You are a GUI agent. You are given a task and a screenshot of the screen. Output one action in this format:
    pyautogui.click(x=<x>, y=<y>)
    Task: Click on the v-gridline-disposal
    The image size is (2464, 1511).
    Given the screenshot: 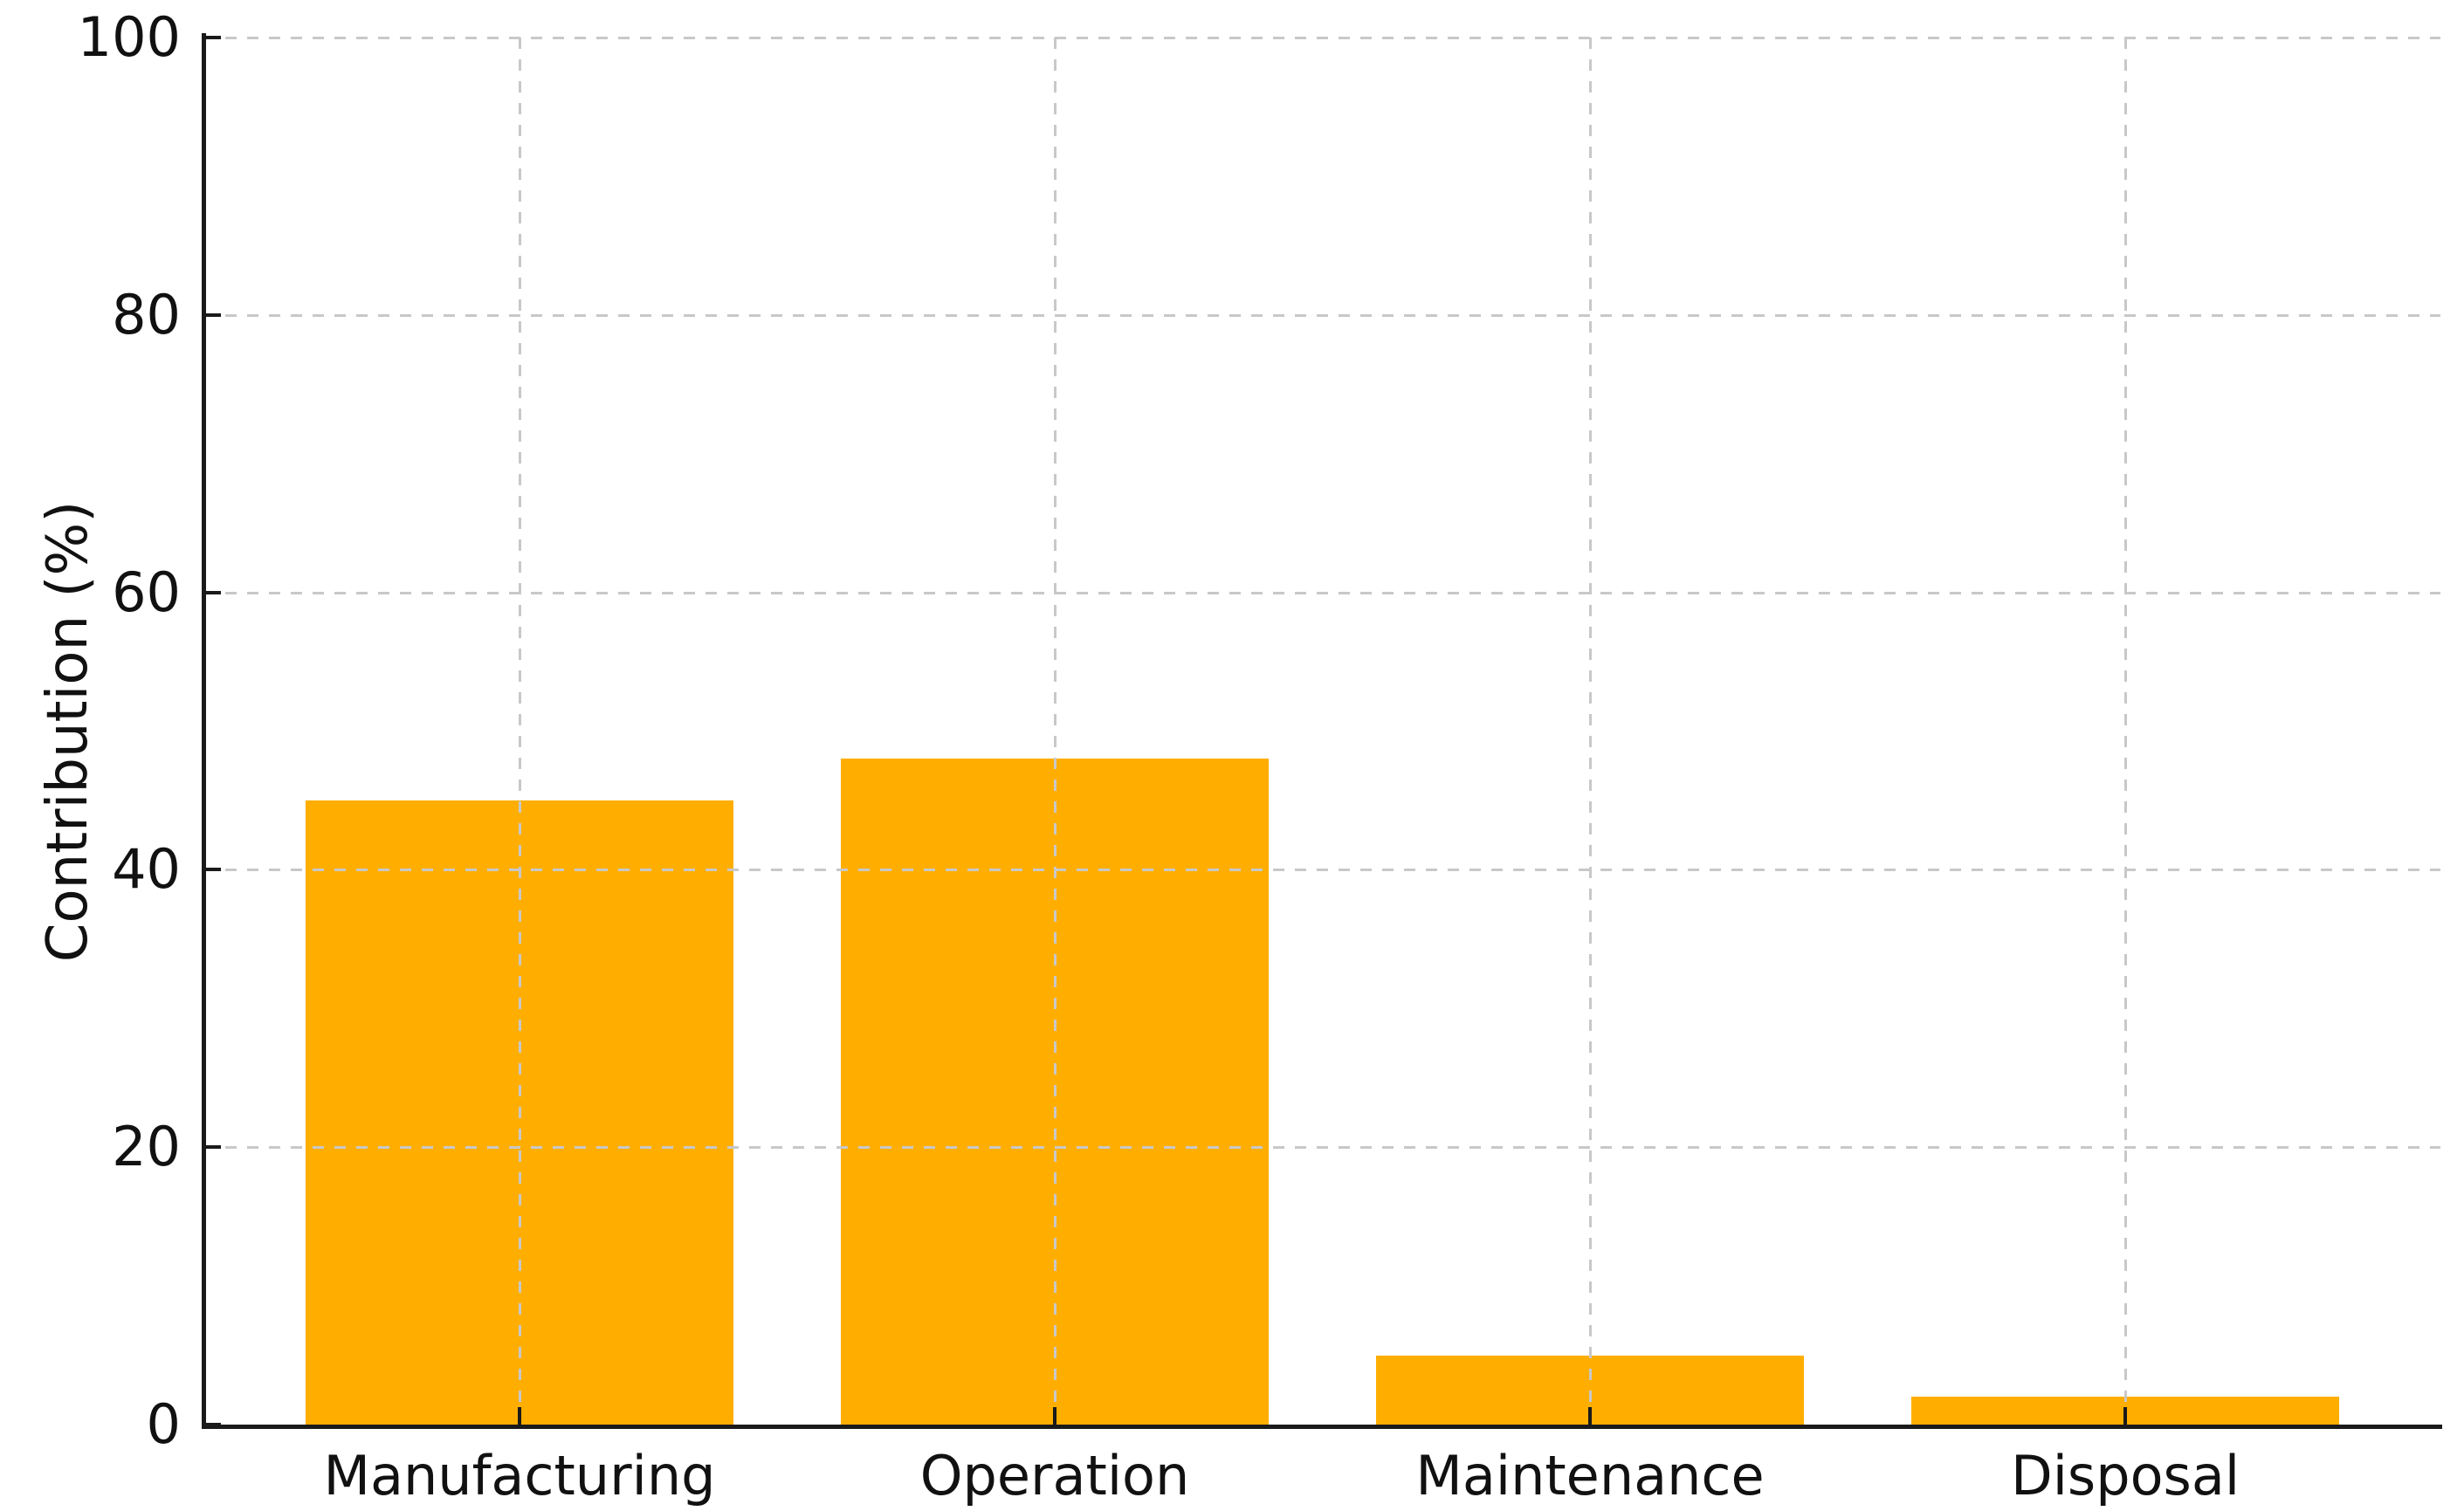 What is the action you would take?
    pyautogui.click(x=2125, y=732)
    